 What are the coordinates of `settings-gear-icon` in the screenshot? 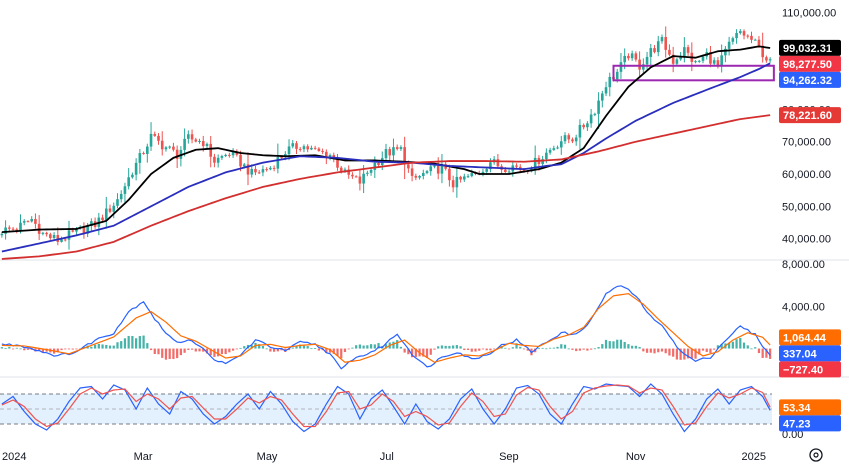 It's located at (816, 455).